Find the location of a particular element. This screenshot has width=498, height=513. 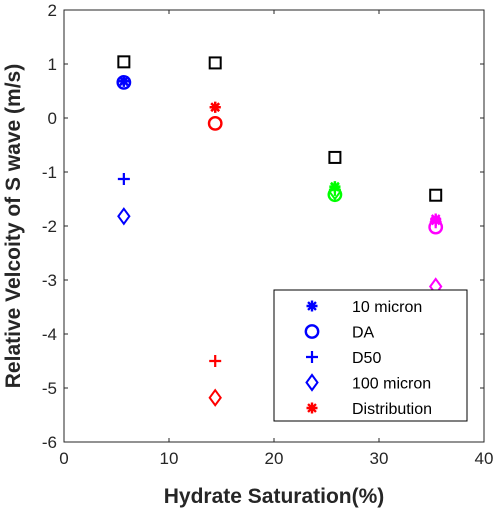

x-tick-label: 0 is located at coordinates (63, 458).